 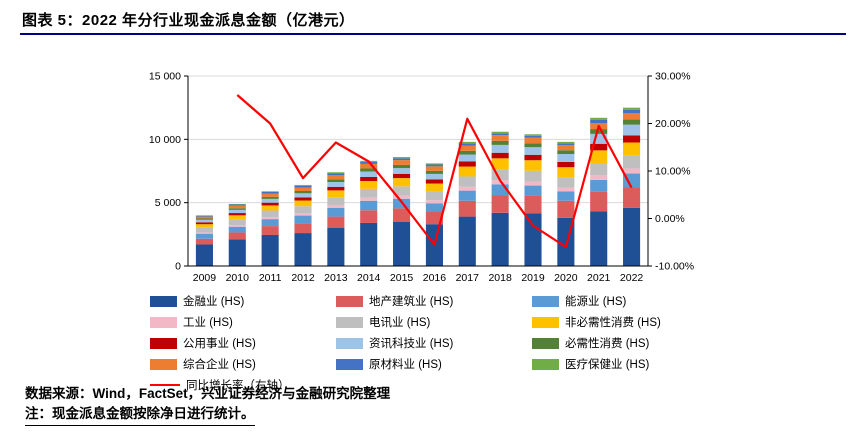 What do you see at coordinates (140, 415) in the screenshot?
I see `method-note: 注：现金派息金额按除净日进行统计。` at bounding box center [140, 415].